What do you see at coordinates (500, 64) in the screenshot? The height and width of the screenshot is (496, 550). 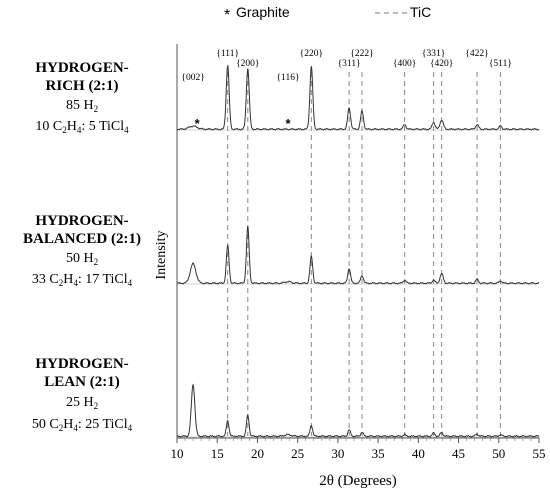 I see `hkl-label-tic: {511}` at bounding box center [500, 64].